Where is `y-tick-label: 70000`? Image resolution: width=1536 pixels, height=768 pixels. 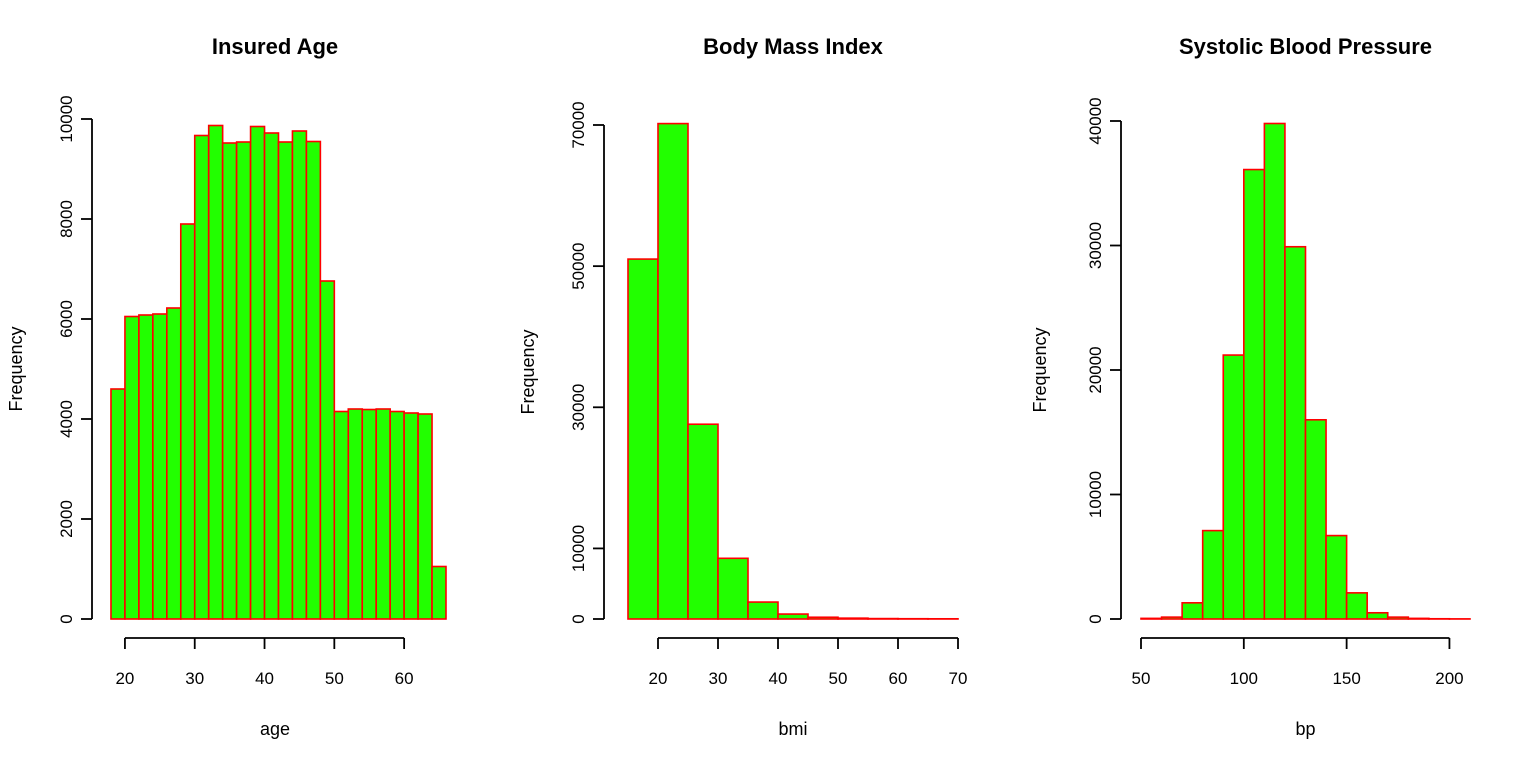
y-tick-label: 70000 is located at coordinates (578, 124).